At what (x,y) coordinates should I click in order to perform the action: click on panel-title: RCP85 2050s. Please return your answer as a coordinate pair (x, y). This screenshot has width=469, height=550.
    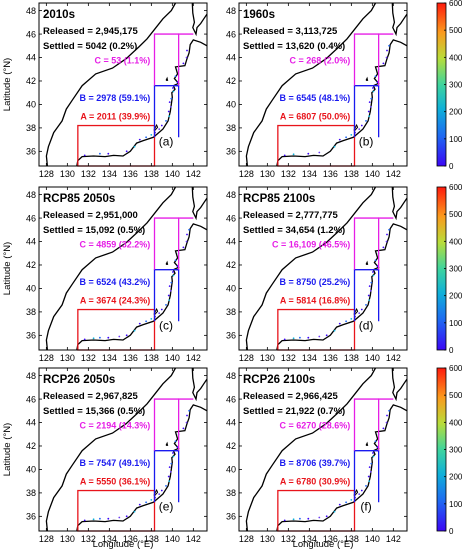
    Looking at the image, I should click on (79, 199).